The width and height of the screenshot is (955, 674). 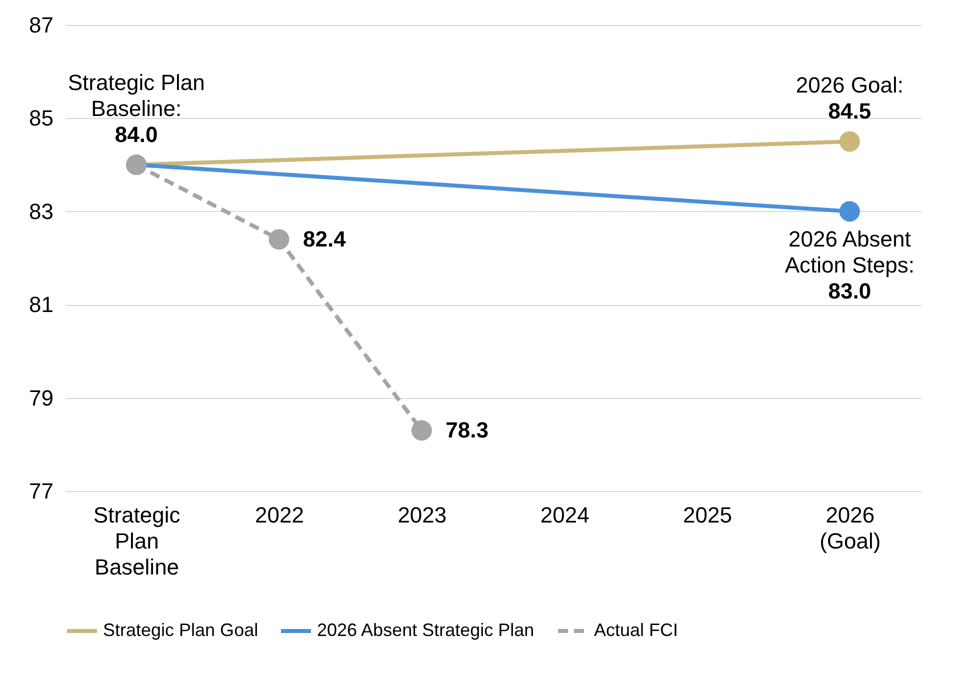 What do you see at coordinates (707, 515) in the screenshot?
I see `x-tick-label: 2025` at bounding box center [707, 515].